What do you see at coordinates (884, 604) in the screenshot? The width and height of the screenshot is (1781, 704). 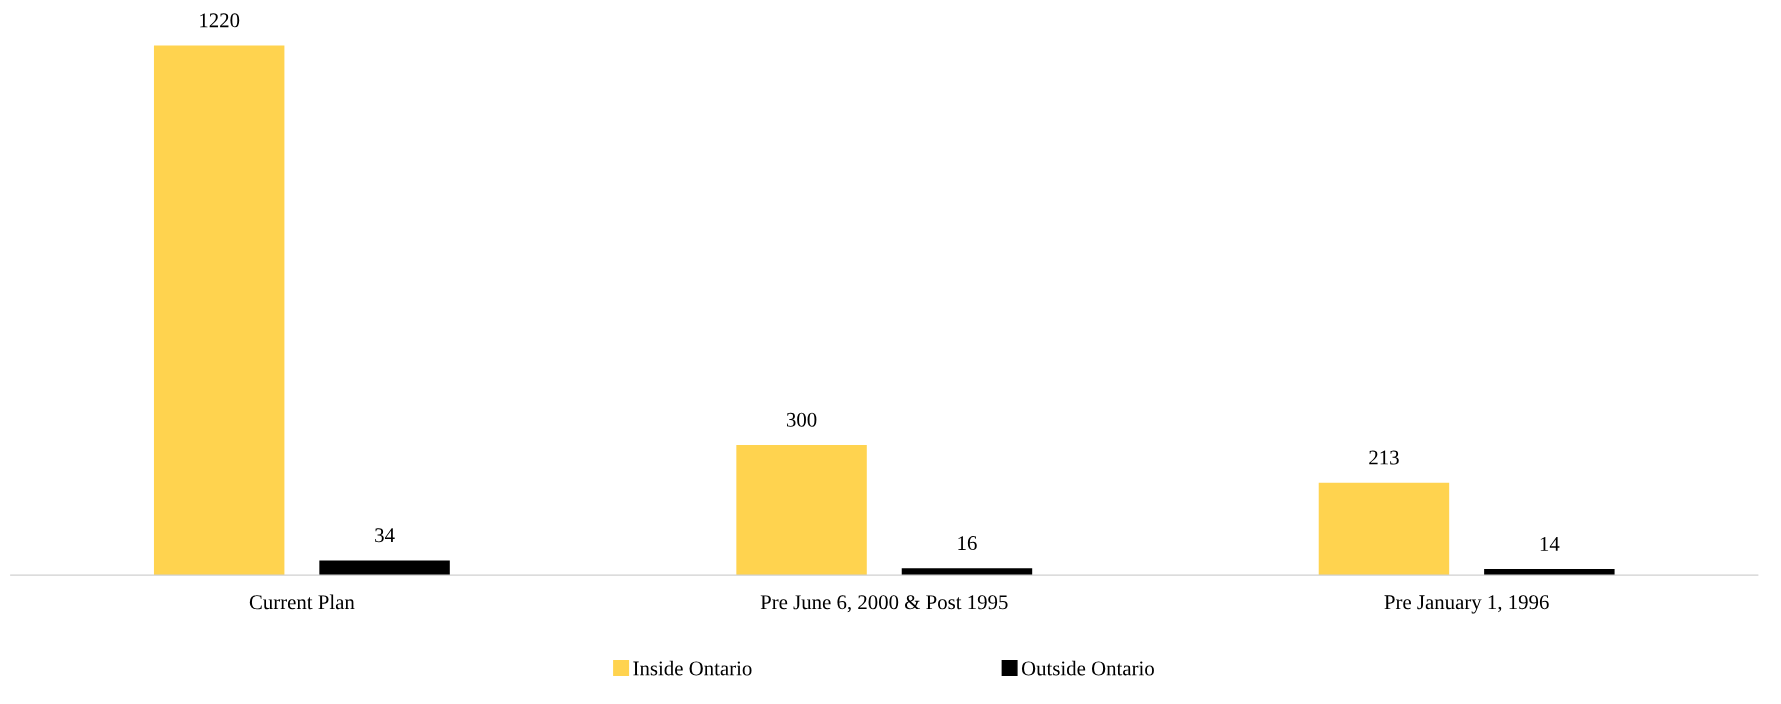 I see `x-tick-label: Pre June 6, 2000 & Post 1995` at bounding box center [884, 604].